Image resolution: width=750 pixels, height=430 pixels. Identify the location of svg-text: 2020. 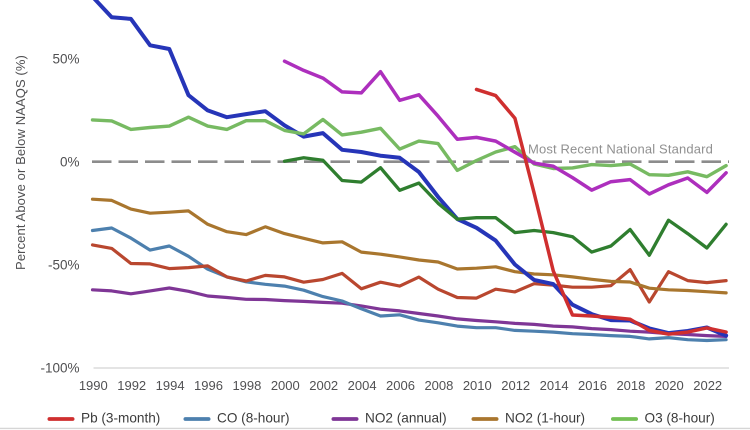
(669, 385).